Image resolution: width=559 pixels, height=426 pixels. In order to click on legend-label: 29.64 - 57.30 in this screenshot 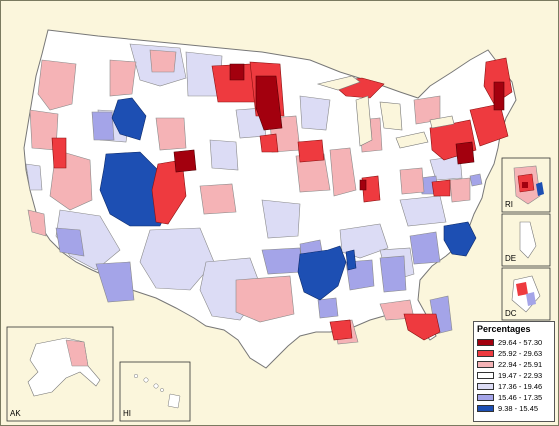, I will do `click(520, 342)`.